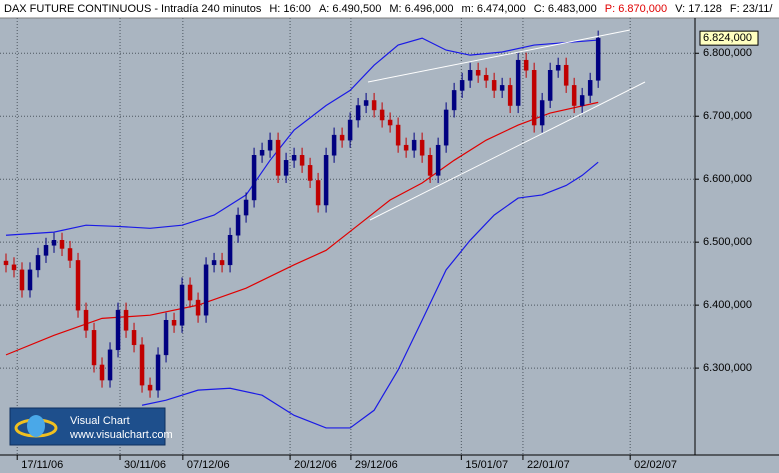 The image size is (779, 473). What do you see at coordinates (727, 179) in the screenshot?
I see `y-tick-label: 6.600,000` at bounding box center [727, 179].